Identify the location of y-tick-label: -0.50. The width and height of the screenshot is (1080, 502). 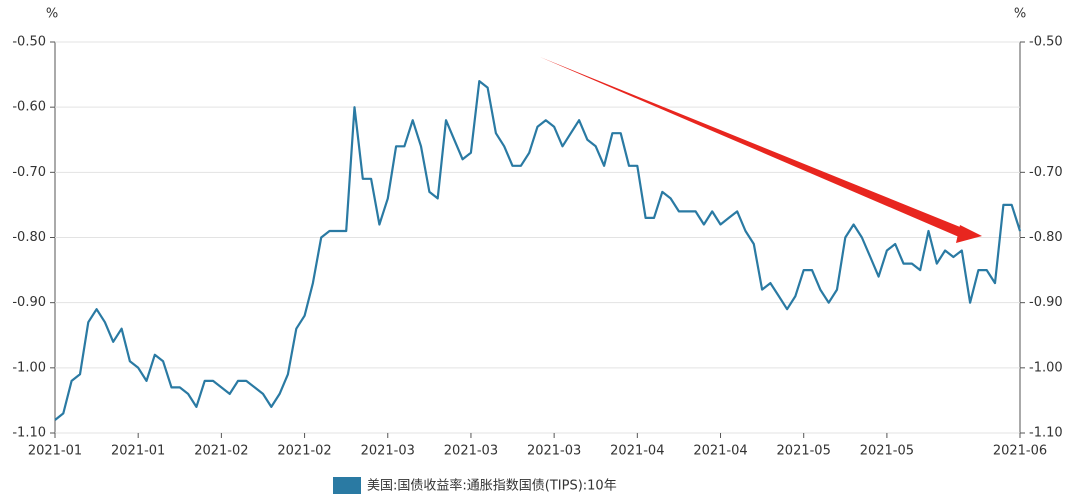
(29, 42).